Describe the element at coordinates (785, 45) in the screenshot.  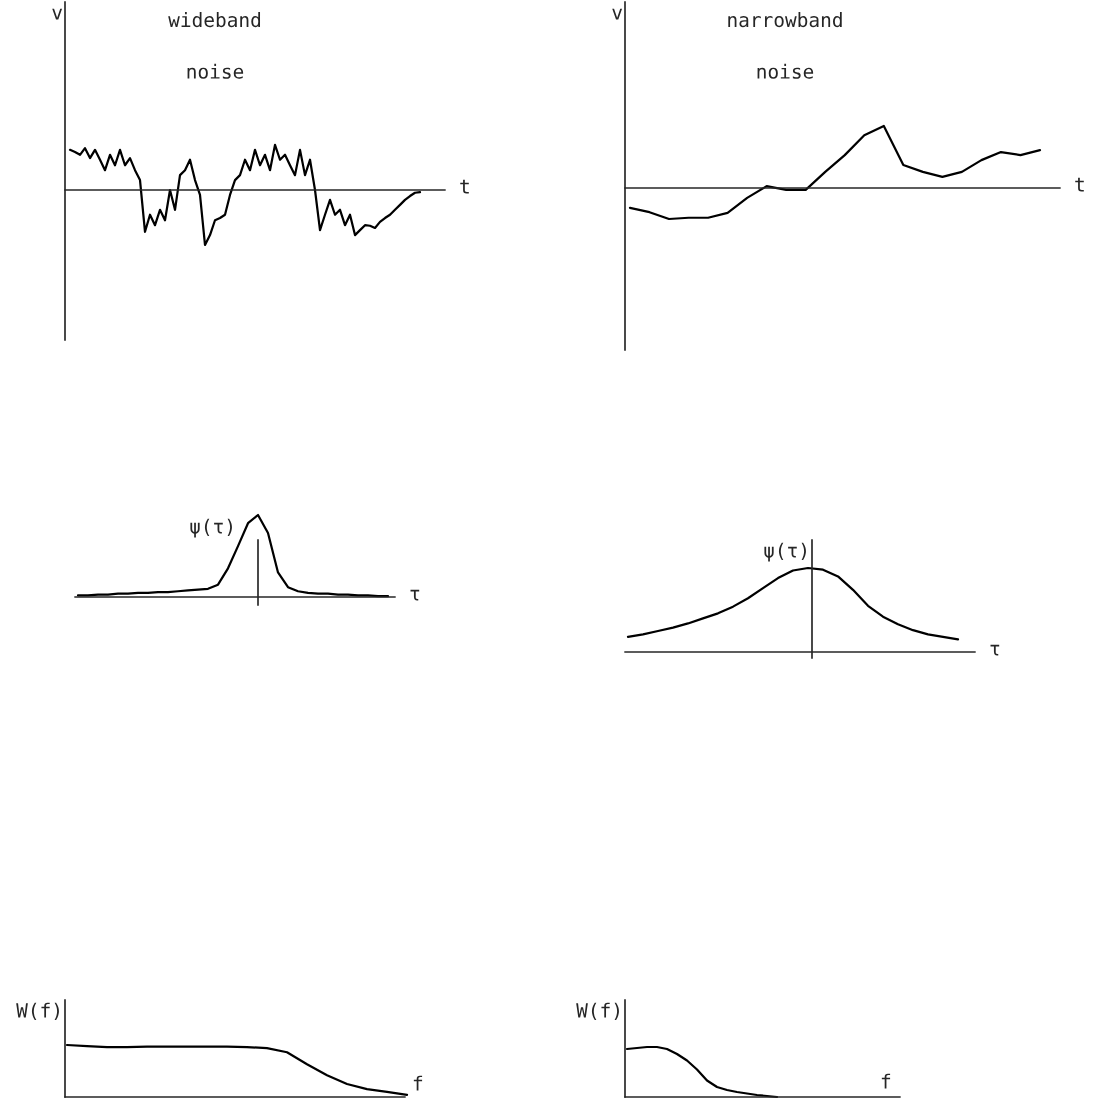
I see `chart-title: narrowband noise` at that location.